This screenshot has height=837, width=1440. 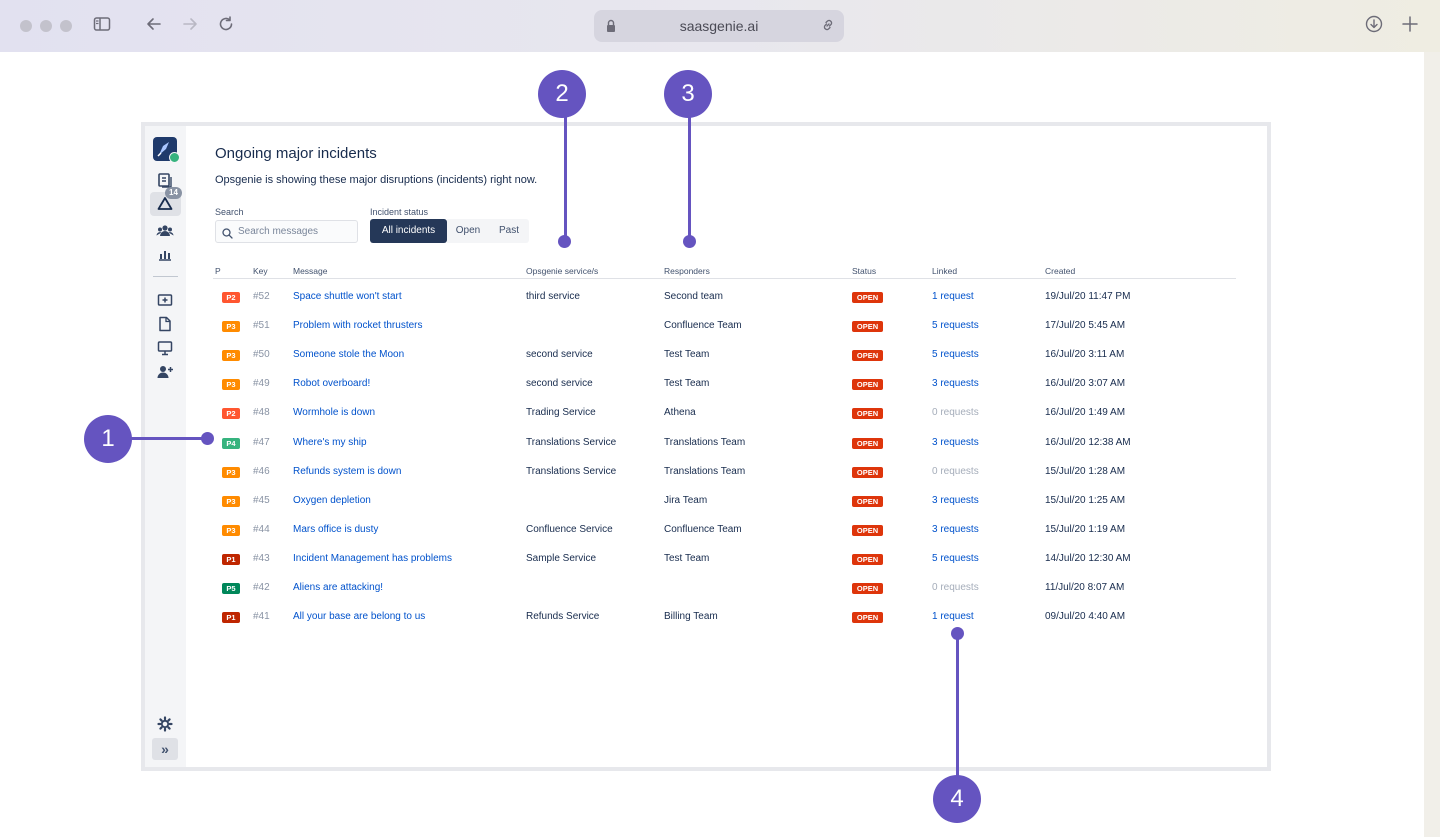 I want to click on incident-message-link: Incident Management has problems, so click(x=372, y=558).